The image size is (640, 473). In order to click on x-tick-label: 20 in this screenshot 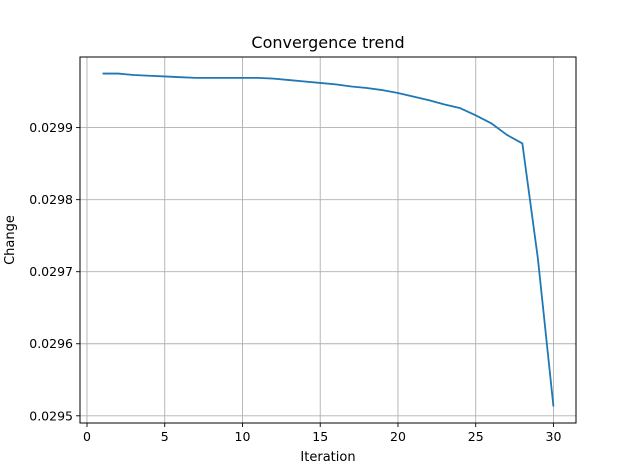, I will do `click(398, 436)`.